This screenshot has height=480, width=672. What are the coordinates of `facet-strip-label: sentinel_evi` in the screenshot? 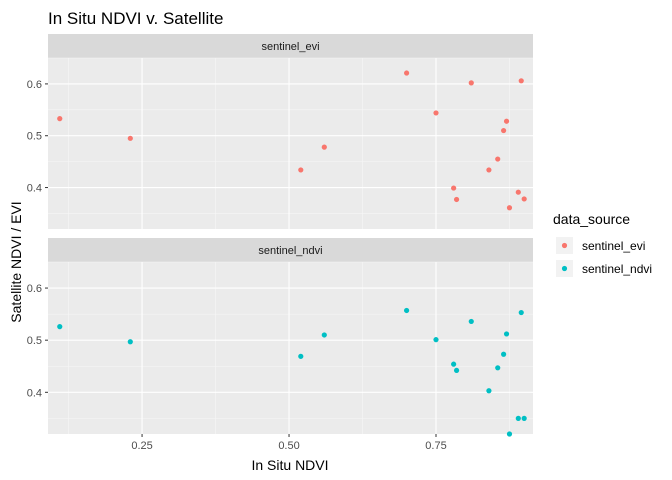 It's located at (290, 47).